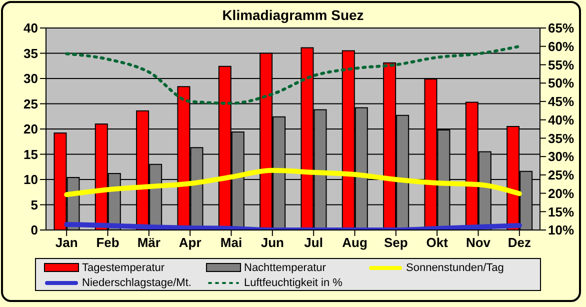  What do you see at coordinates (561, 102) in the screenshot?
I see `y2-tick-label: 45%` at bounding box center [561, 102].